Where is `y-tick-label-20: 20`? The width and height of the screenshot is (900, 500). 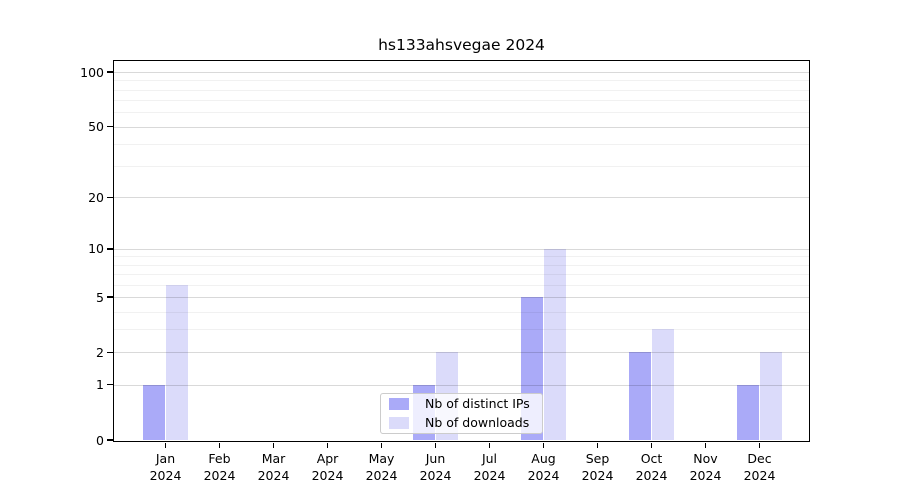 y-tick-label-20: 20 is located at coordinates (96, 197).